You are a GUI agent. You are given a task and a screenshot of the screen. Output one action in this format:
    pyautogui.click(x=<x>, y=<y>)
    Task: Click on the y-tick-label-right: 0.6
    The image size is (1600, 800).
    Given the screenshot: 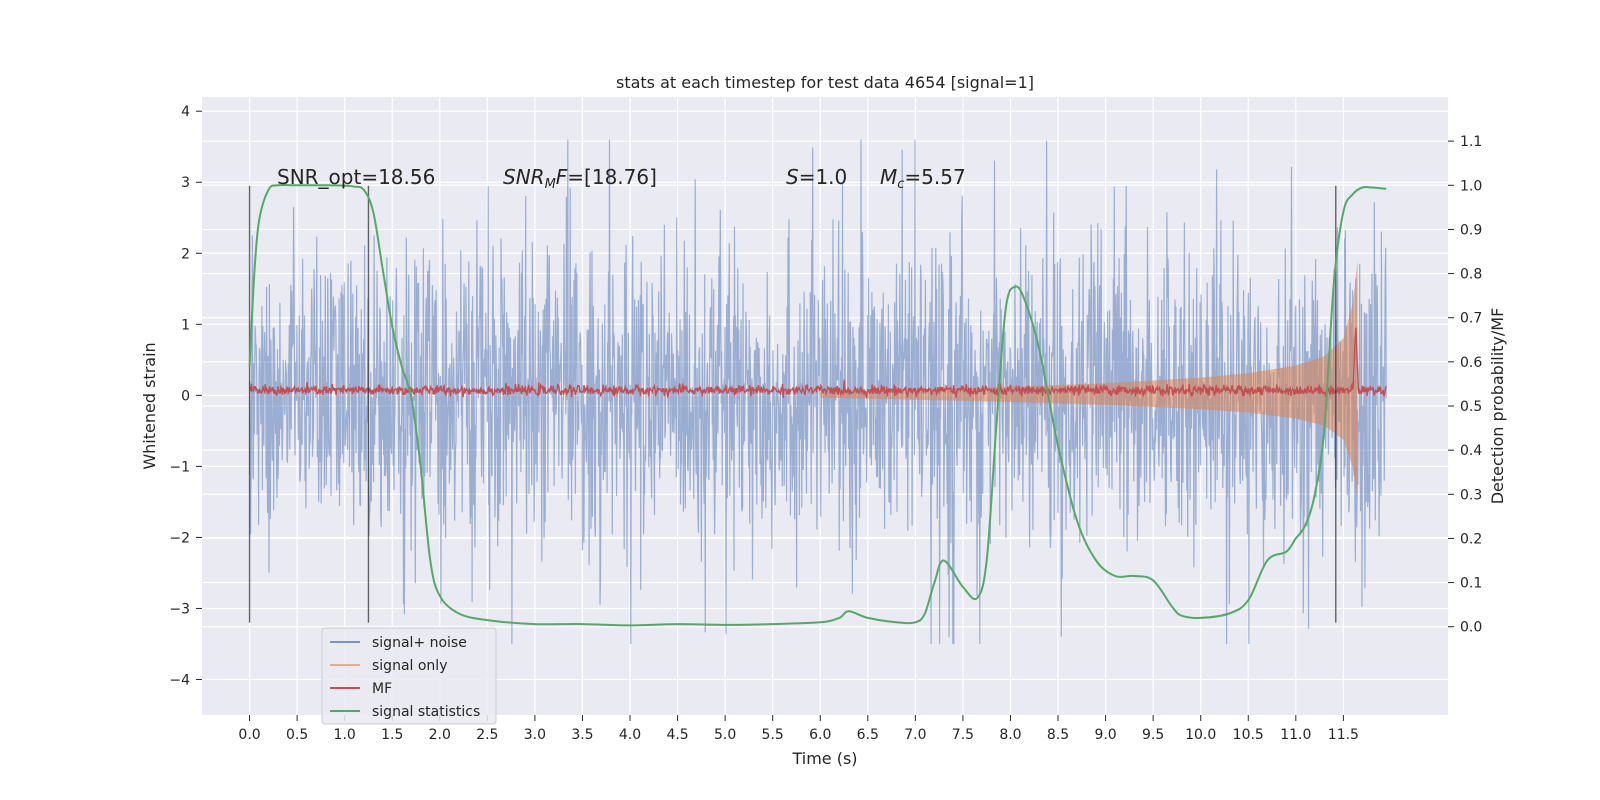 What is the action you would take?
    pyautogui.click(x=1471, y=363)
    